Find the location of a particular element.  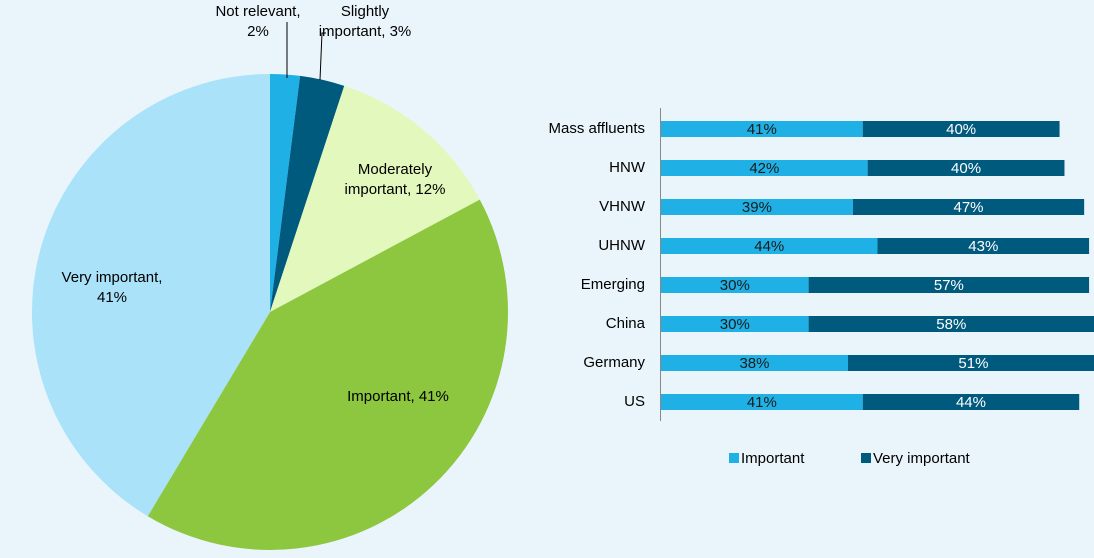

bar-value-label: 42% is located at coordinates (764, 168).